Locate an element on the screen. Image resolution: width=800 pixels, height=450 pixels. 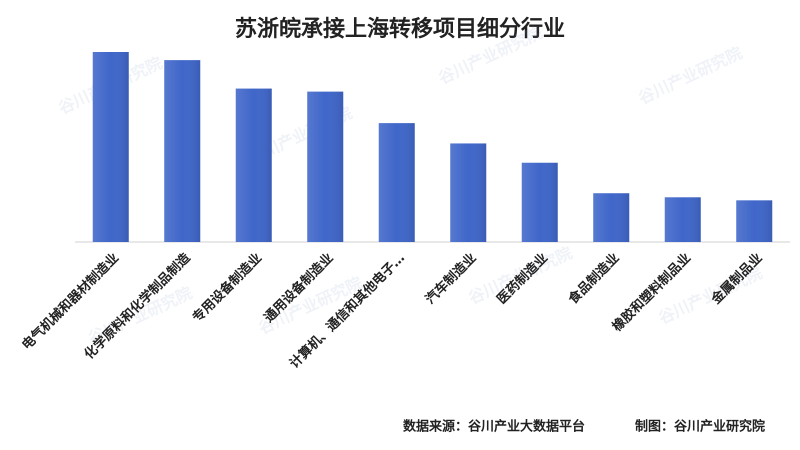
chart-title: 苏浙皖承接上海转移项目细分行业 is located at coordinates (400, 29).